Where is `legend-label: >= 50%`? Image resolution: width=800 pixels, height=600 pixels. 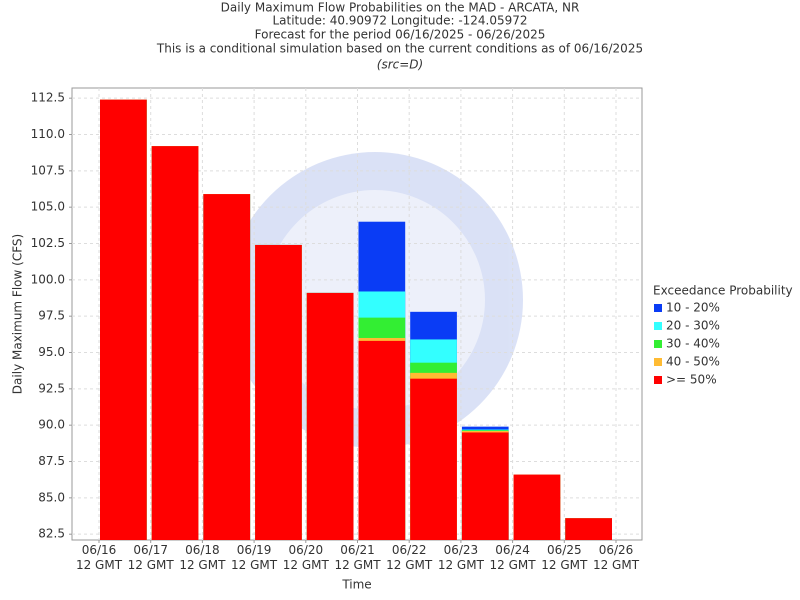 legend-label: >= 50% is located at coordinates (691, 380).